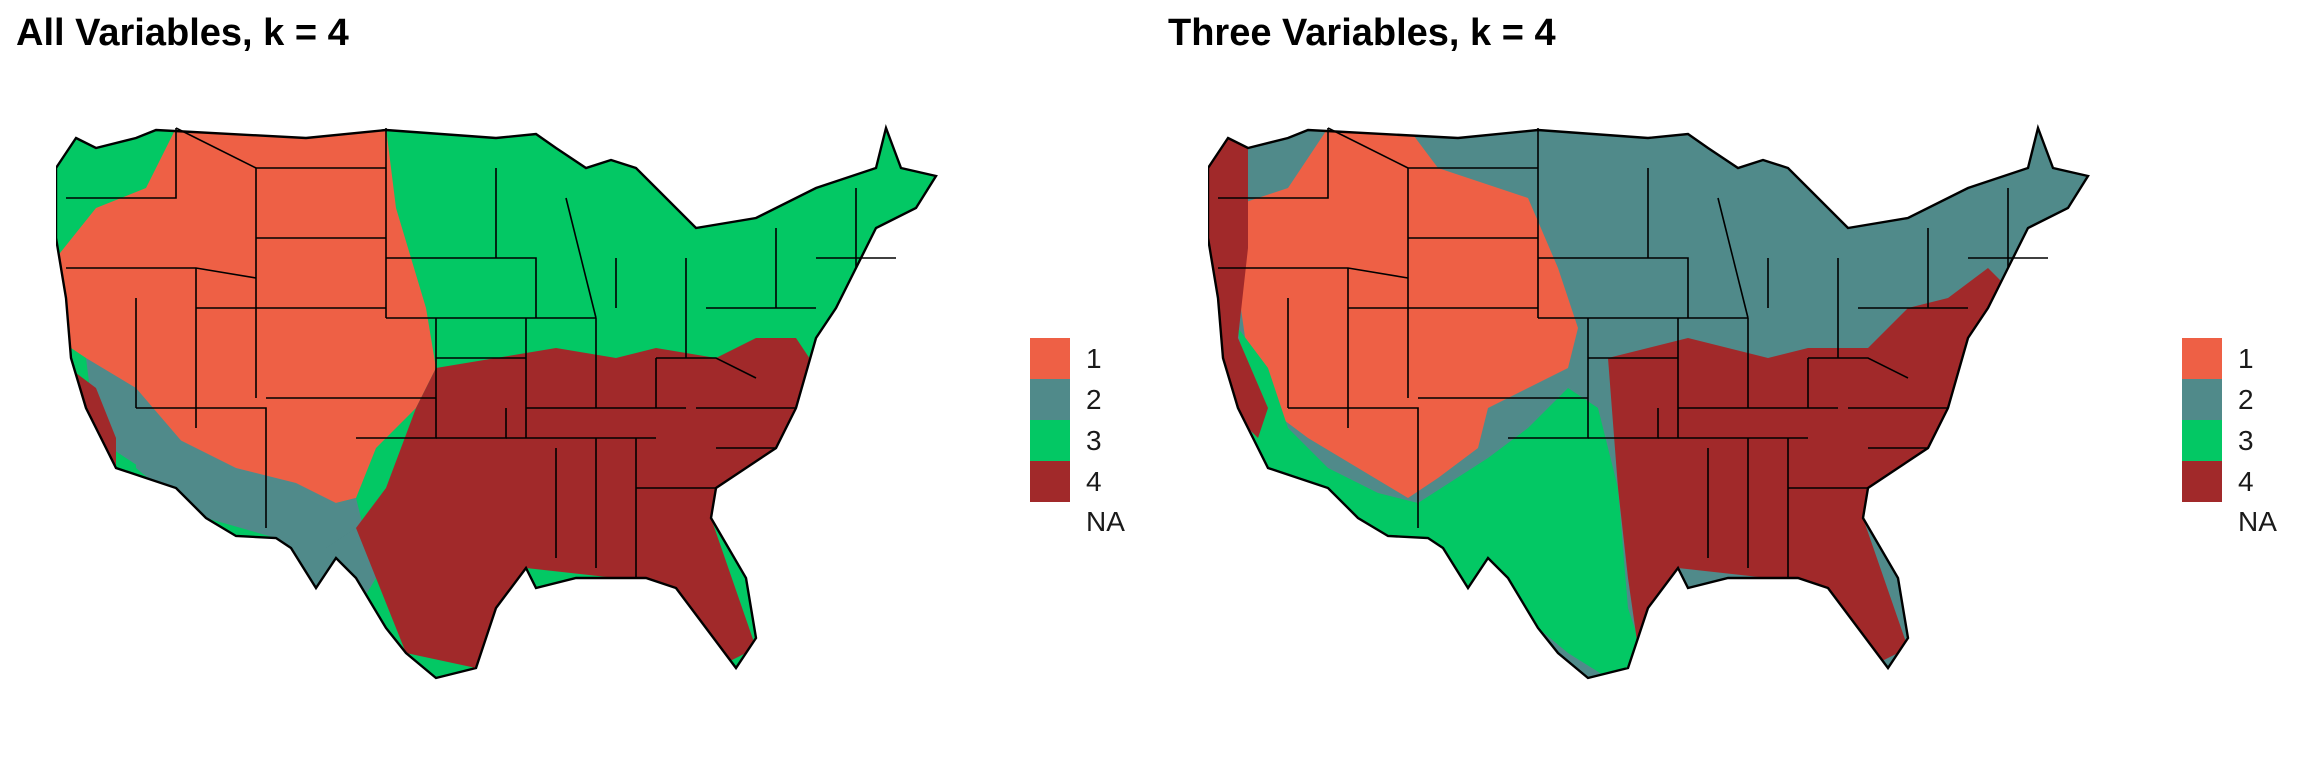 The height and width of the screenshot is (768, 2304). I want to click on map-title: Three Variables, k = 4, so click(1362, 33).